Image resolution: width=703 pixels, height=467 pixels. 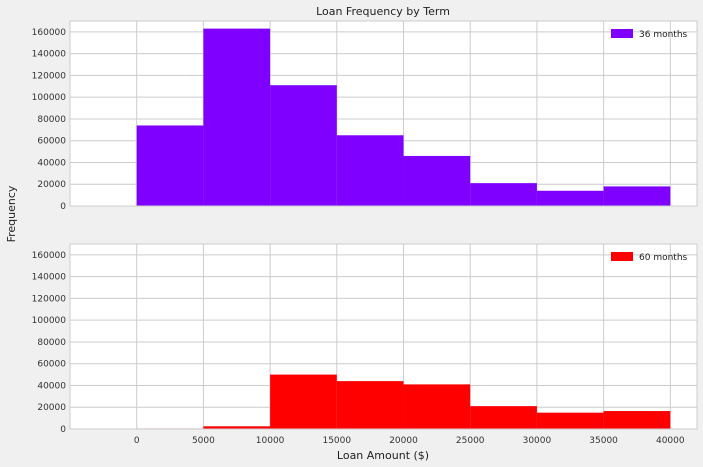 I want to click on x-tick-label: 35000, so click(x=603, y=441).